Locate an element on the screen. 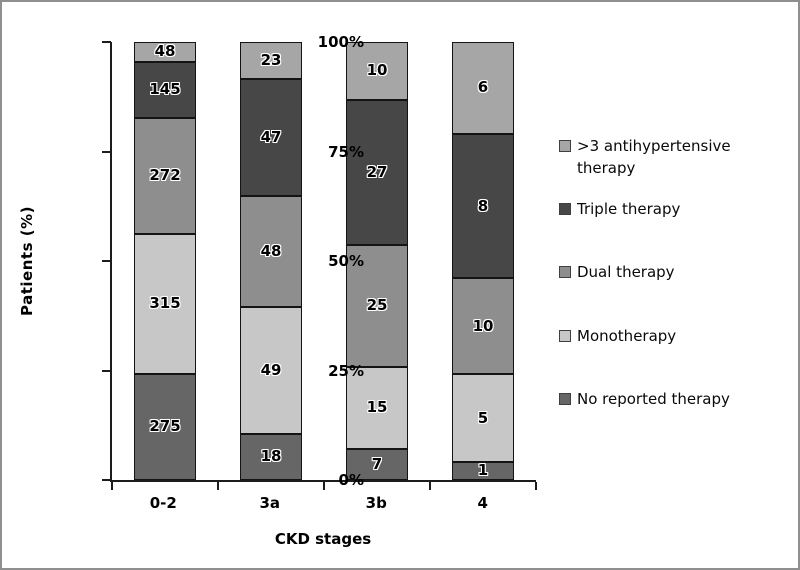 The width and height of the screenshot is (800, 570). legend-item: Monotherapy is located at coordinates (617, 336).